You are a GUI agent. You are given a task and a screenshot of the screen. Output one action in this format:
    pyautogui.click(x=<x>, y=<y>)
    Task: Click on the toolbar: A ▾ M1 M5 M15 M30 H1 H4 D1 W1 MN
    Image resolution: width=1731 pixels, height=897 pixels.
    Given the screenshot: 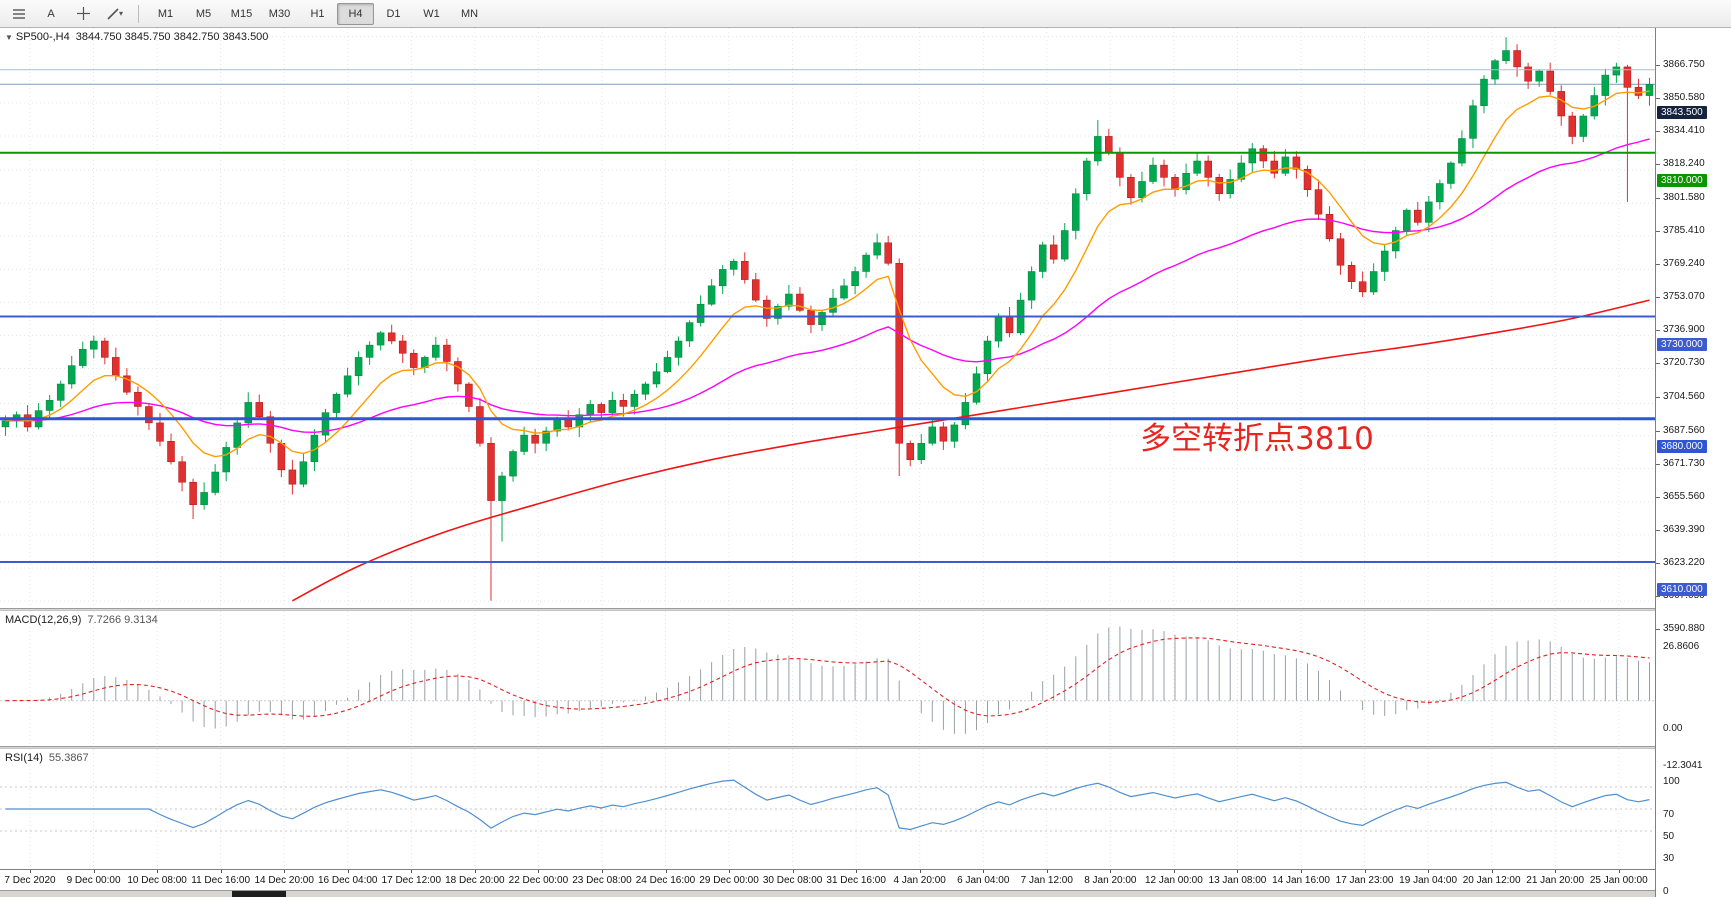 What is the action you would take?
    pyautogui.click(x=865, y=14)
    